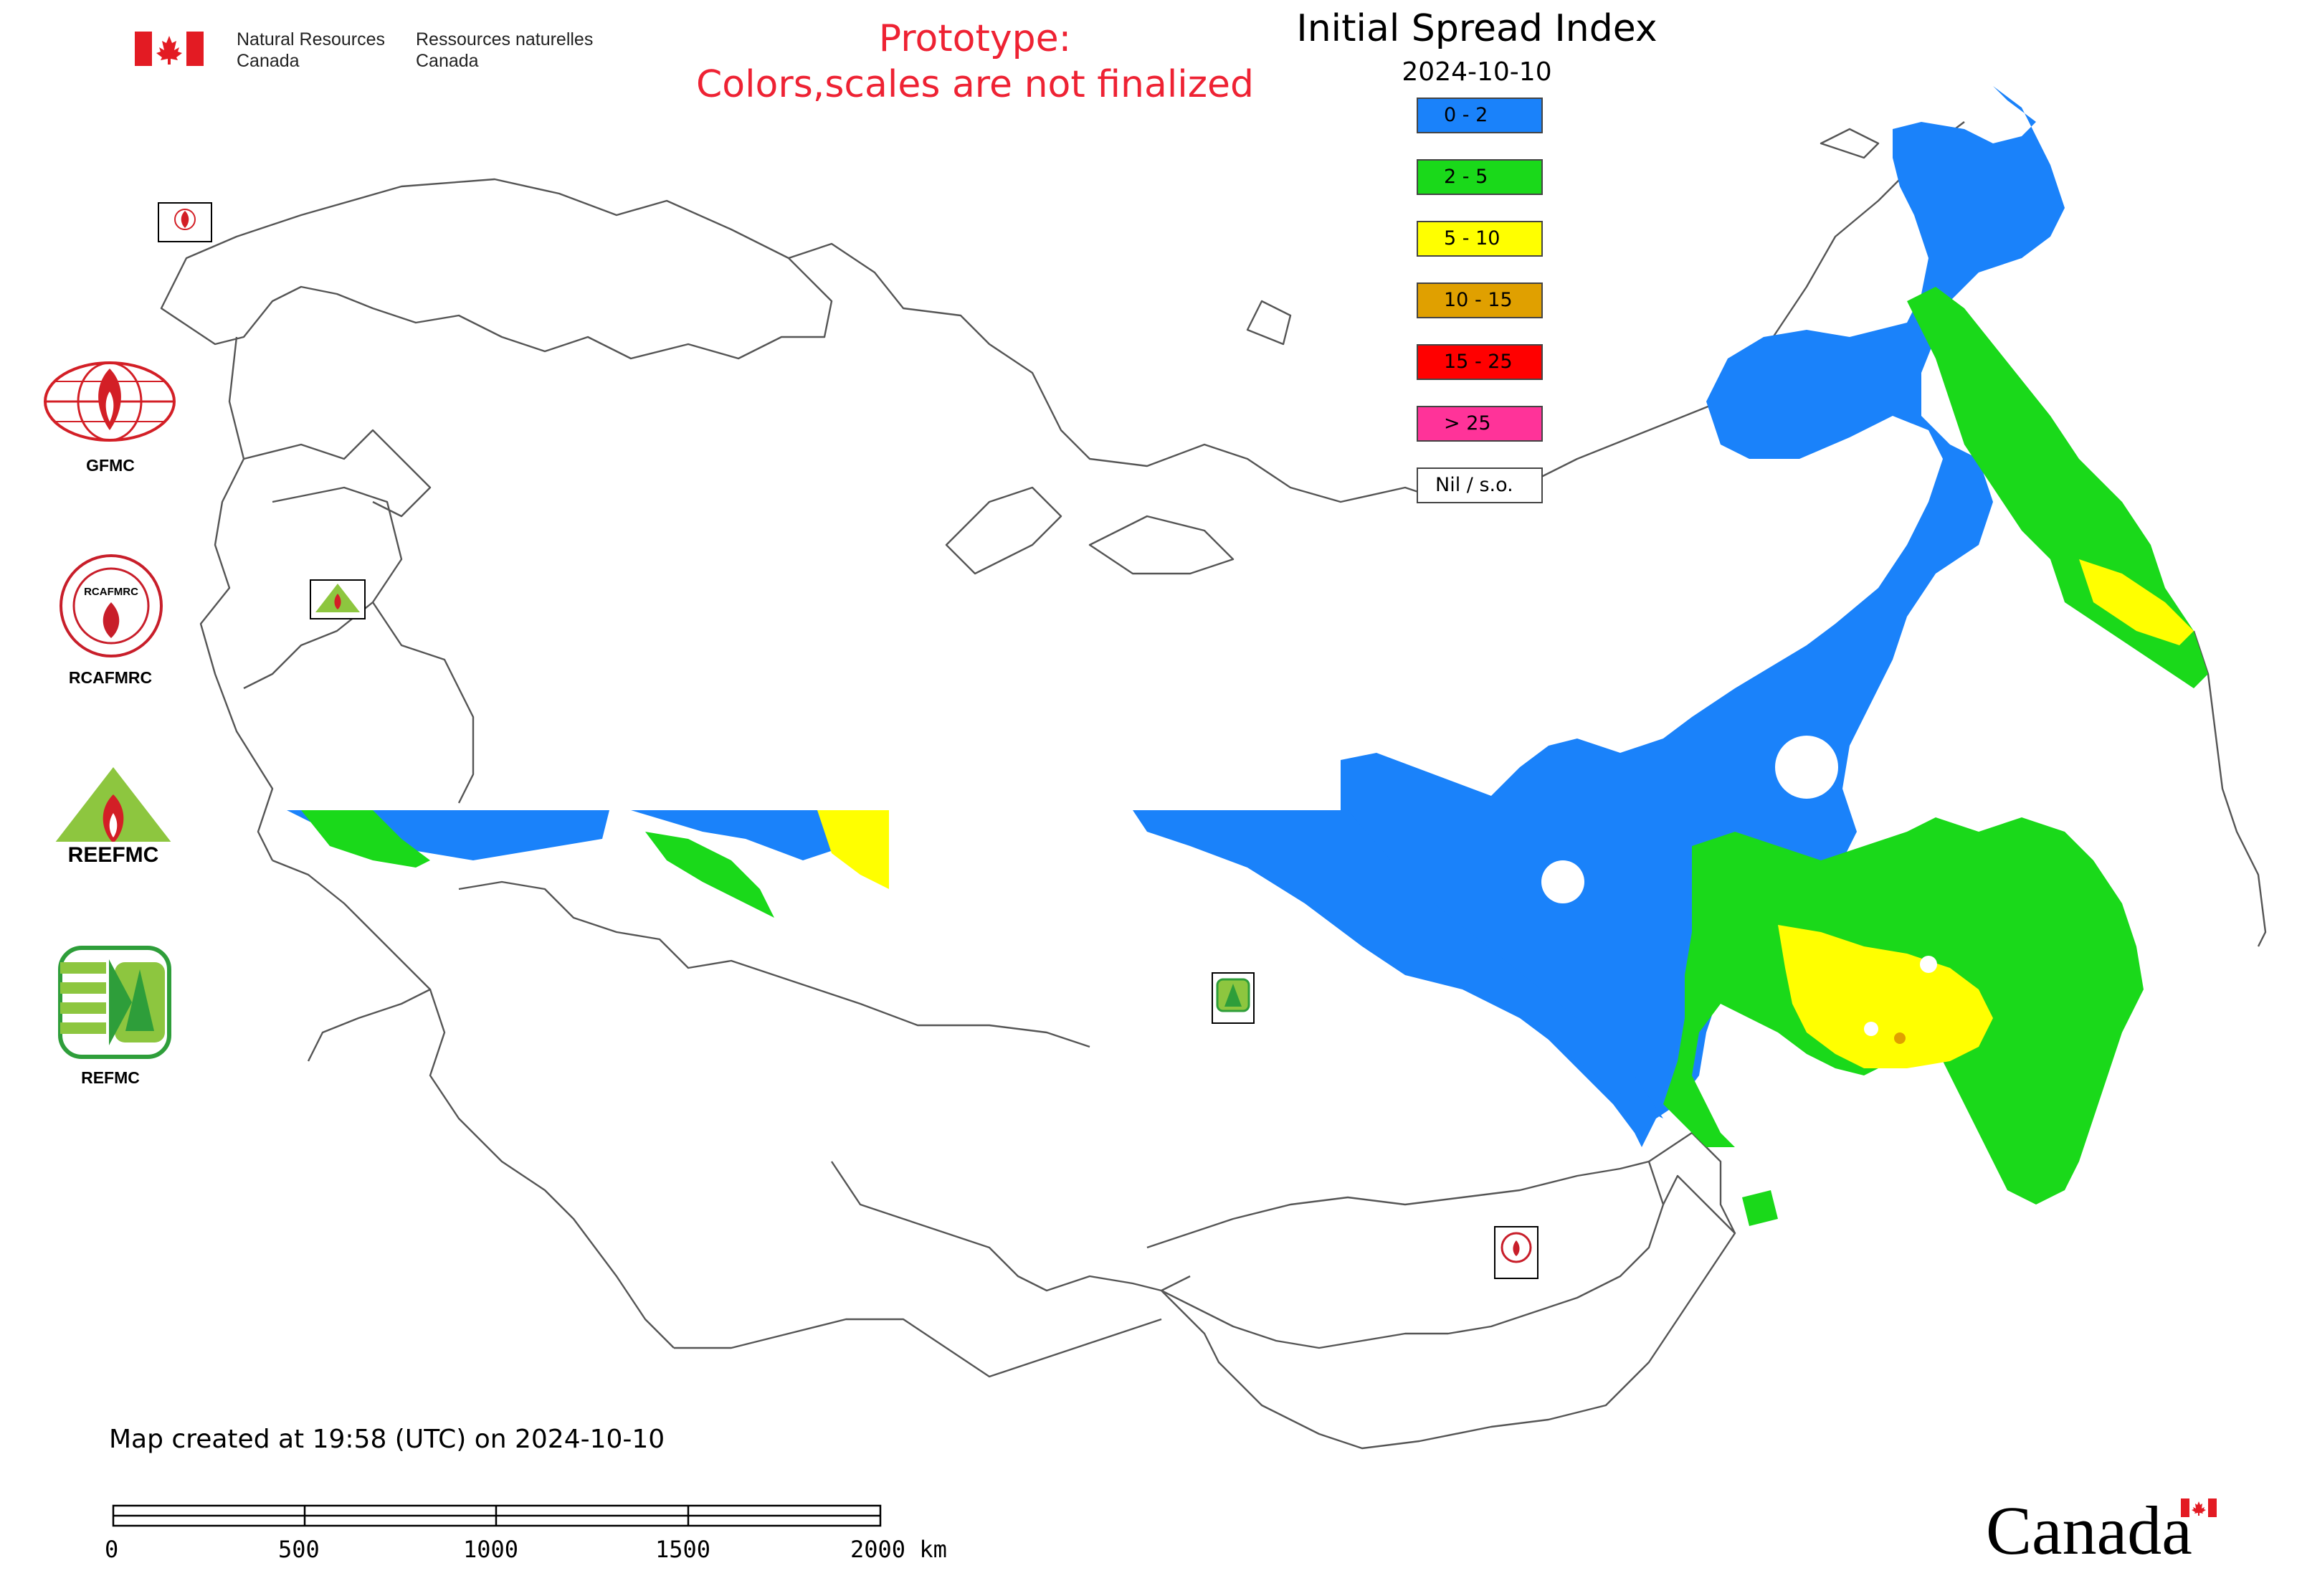  Describe the element at coordinates (111, 592) in the screenshot. I see `rcafmrc-logo-text: RCAFMRC` at that location.